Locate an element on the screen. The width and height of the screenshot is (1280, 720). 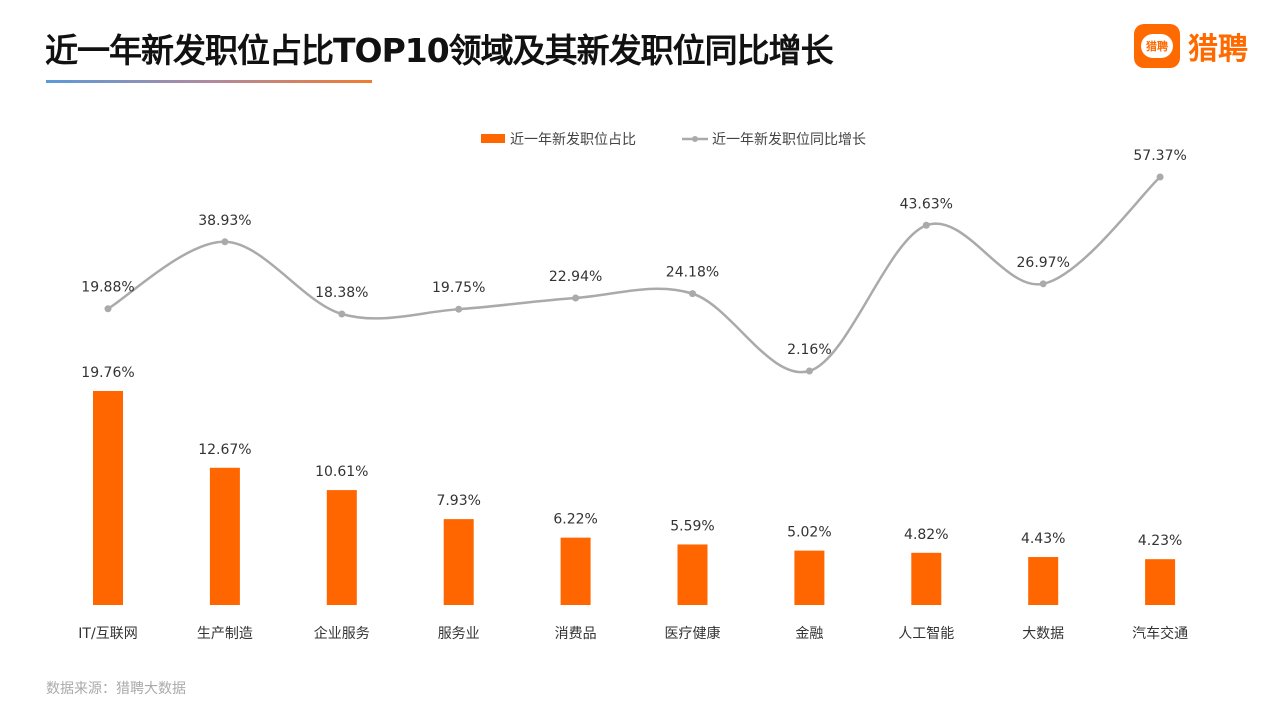
category-label: 金融 is located at coordinates (809, 634).